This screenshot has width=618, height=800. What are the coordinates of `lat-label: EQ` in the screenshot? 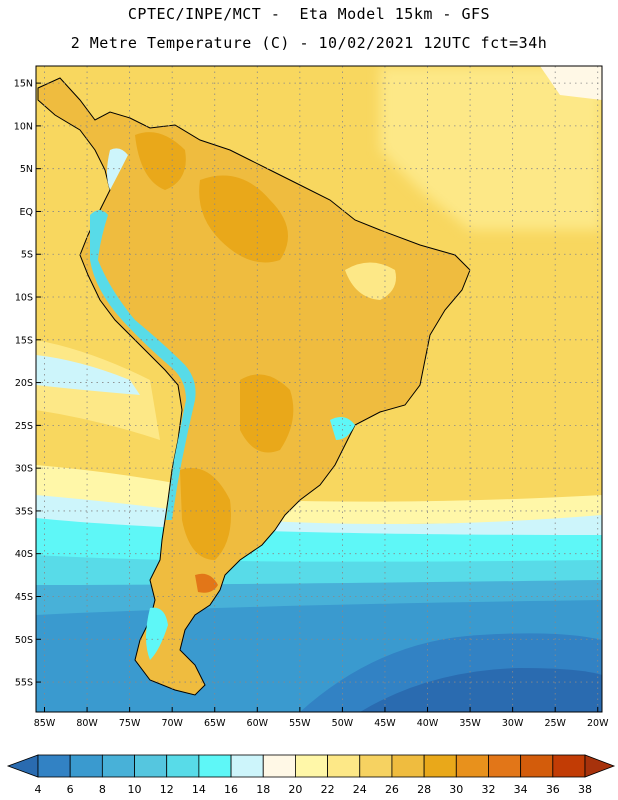 It's located at (26, 212).